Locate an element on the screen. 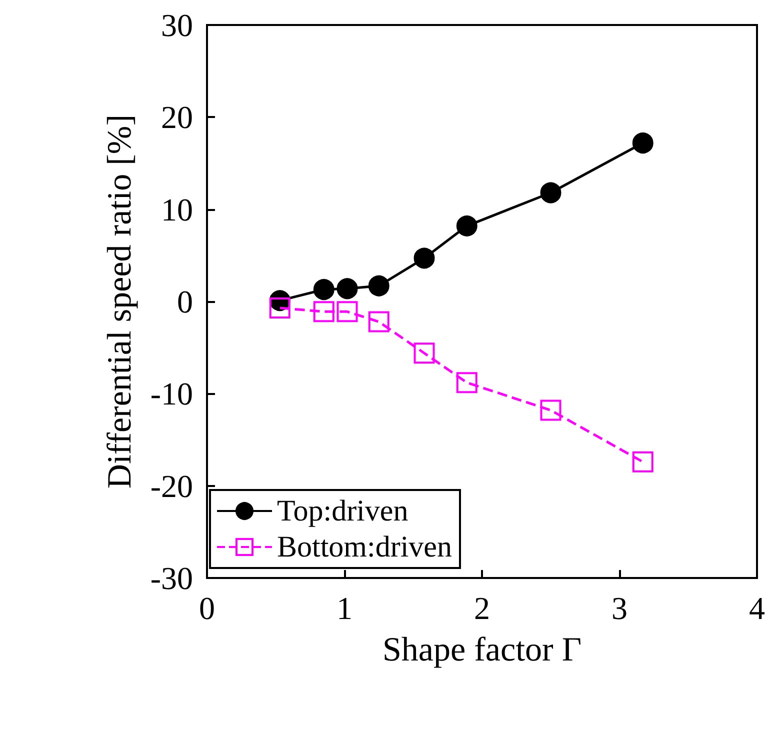 This screenshot has height=742, width=776. x-axis-title: Shape factor Γ is located at coordinates (482, 650).